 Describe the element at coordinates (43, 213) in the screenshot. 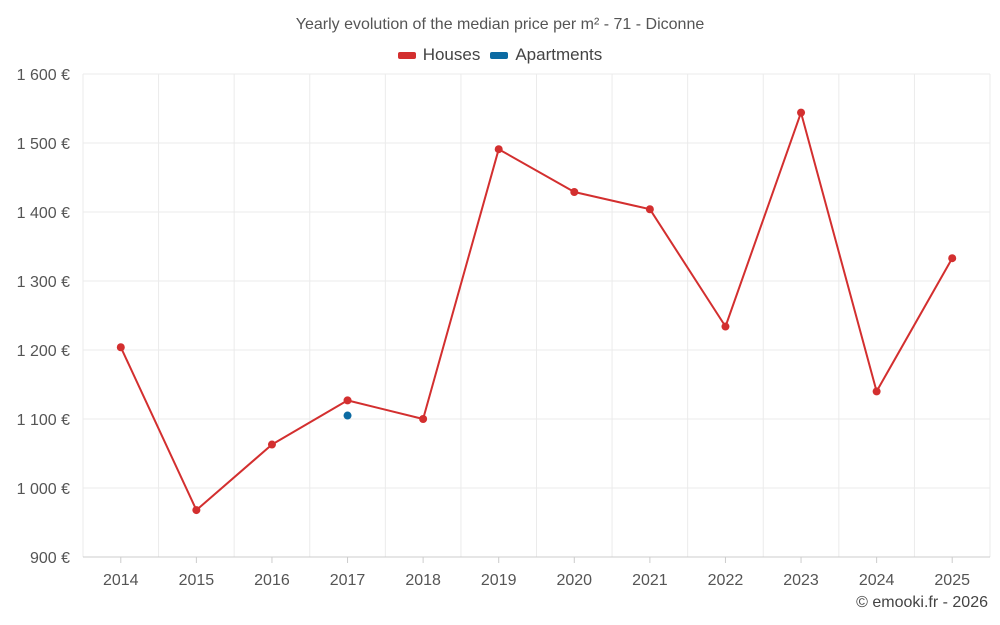

I see `y-tick-label: 1 400 €` at that location.